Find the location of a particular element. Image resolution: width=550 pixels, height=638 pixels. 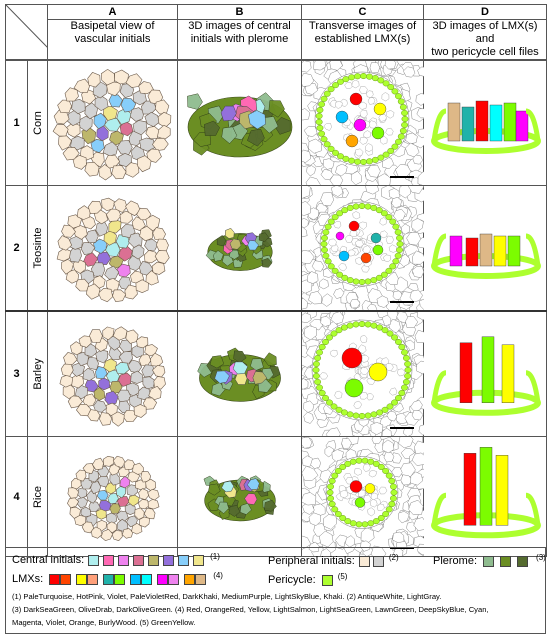

central-initial-cell is located at coordinates (240, 368).